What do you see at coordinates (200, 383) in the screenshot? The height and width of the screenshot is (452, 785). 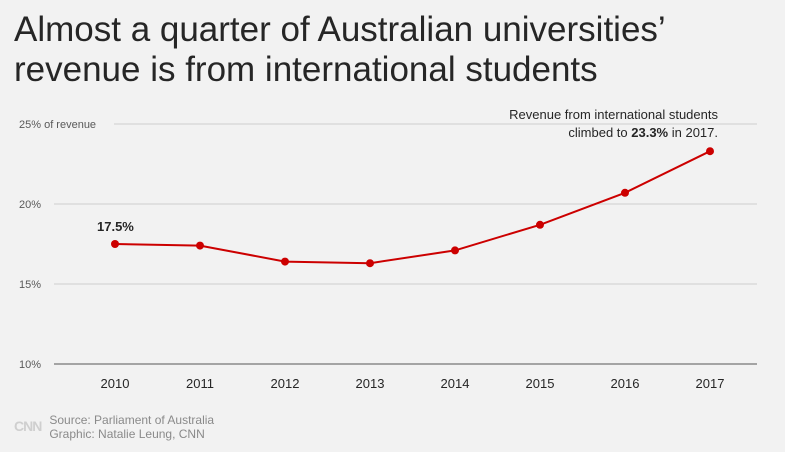 I see `x-tick-label: 2011` at bounding box center [200, 383].